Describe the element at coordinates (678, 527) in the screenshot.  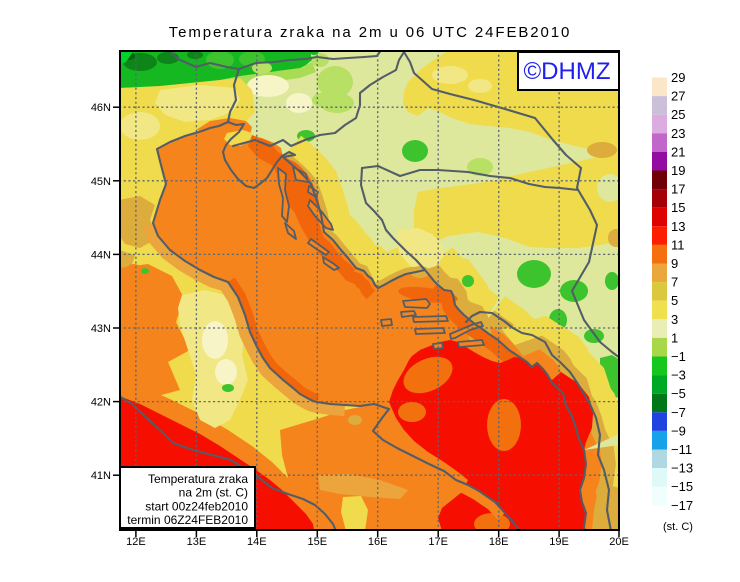
I see `svg-text: (st. C)` at that location.